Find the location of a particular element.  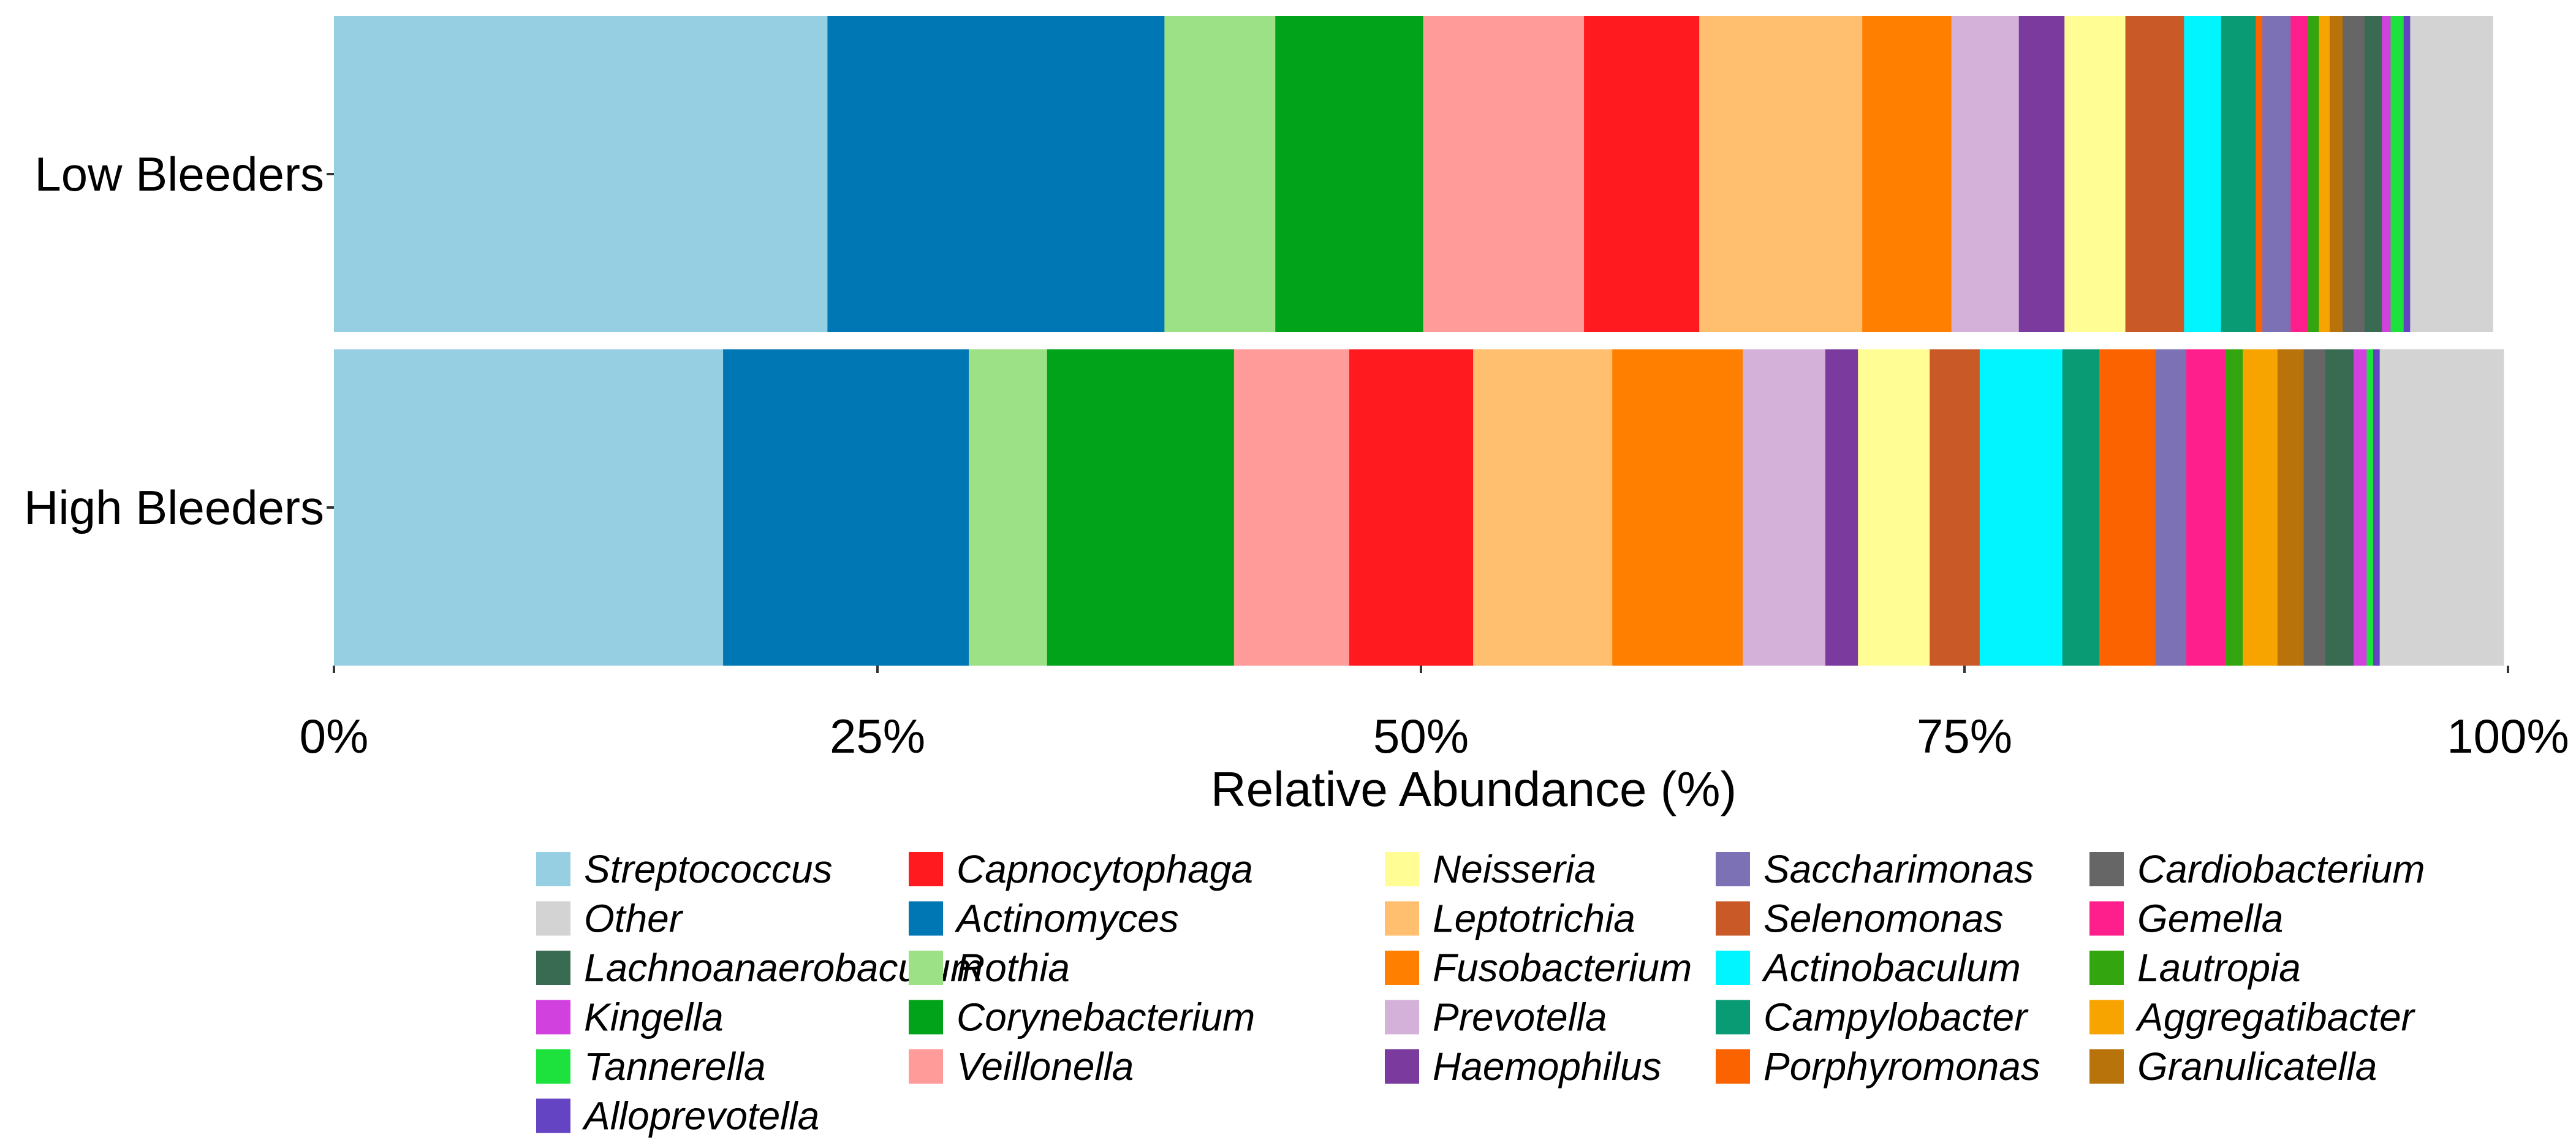

legend-item-capnocytophaga: Capnocytophaga is located at coordinates (1081, 869).